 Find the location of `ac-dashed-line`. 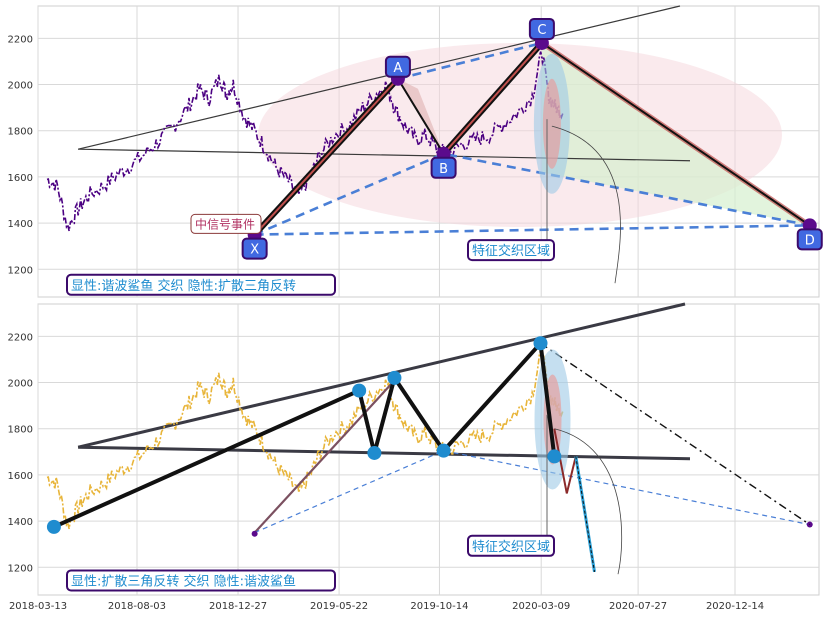

ac-dashed-line is located at coordinates (470, 61).